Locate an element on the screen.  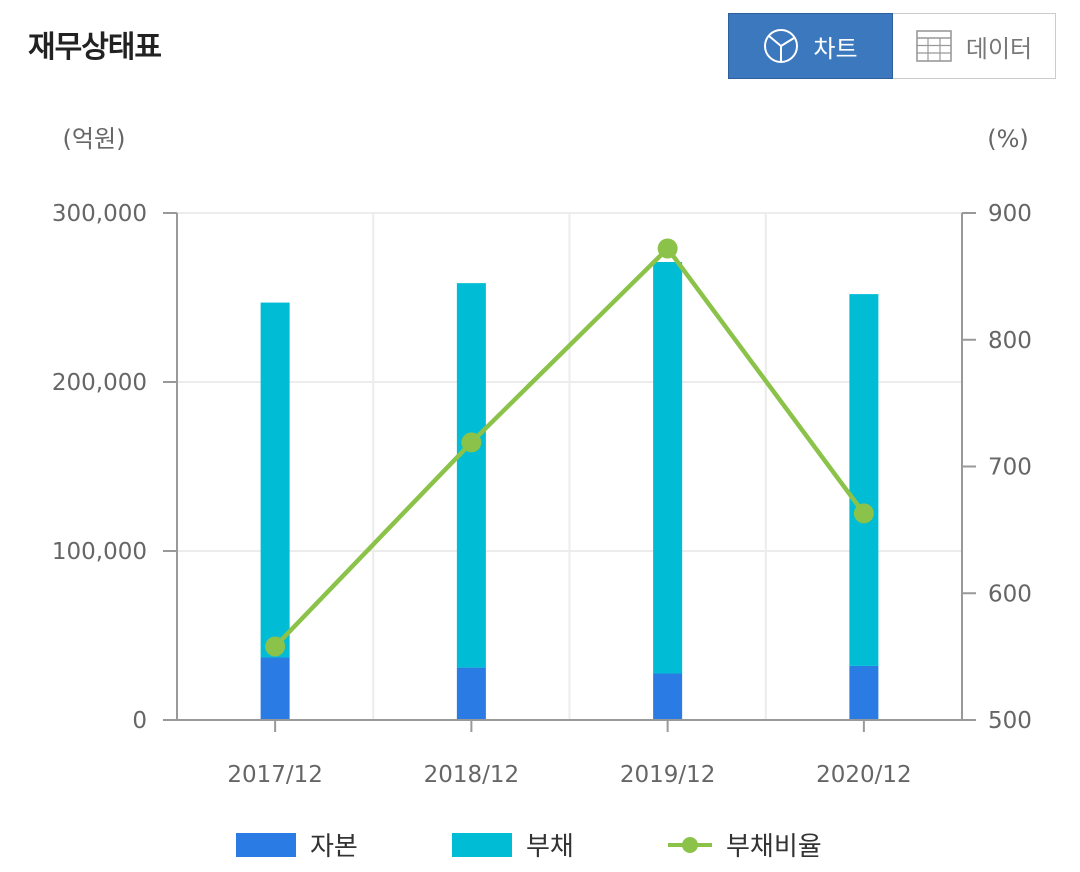
legend-item-equity: 자본 is located at coordinates (297, 844).